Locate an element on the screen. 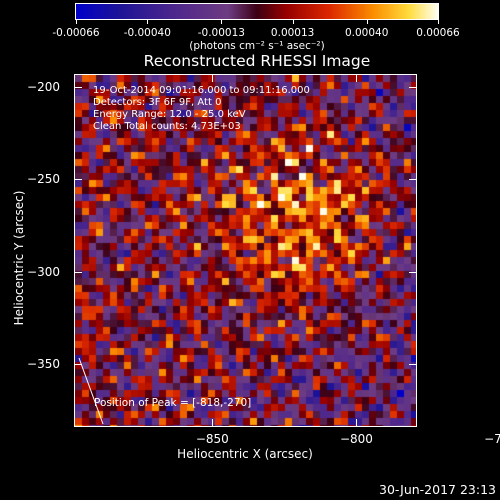  x-tick-label: −850 is located at coordinates (212, 439).